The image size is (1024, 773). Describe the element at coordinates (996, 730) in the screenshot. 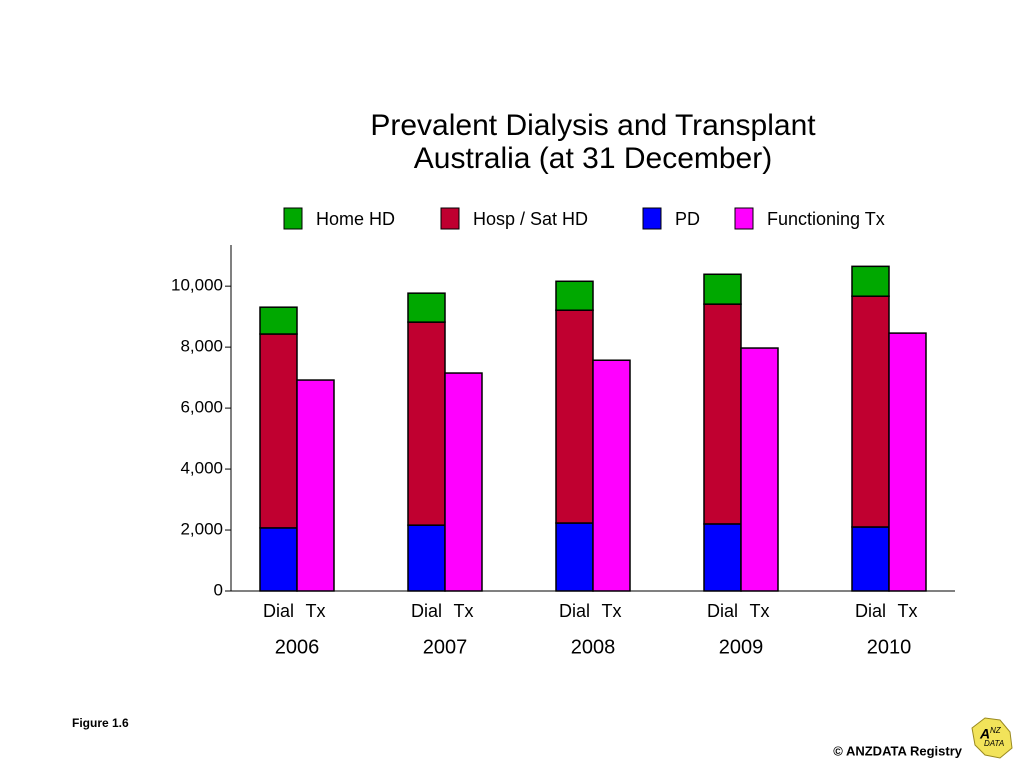

I see `logo-text: NZ` at that location.